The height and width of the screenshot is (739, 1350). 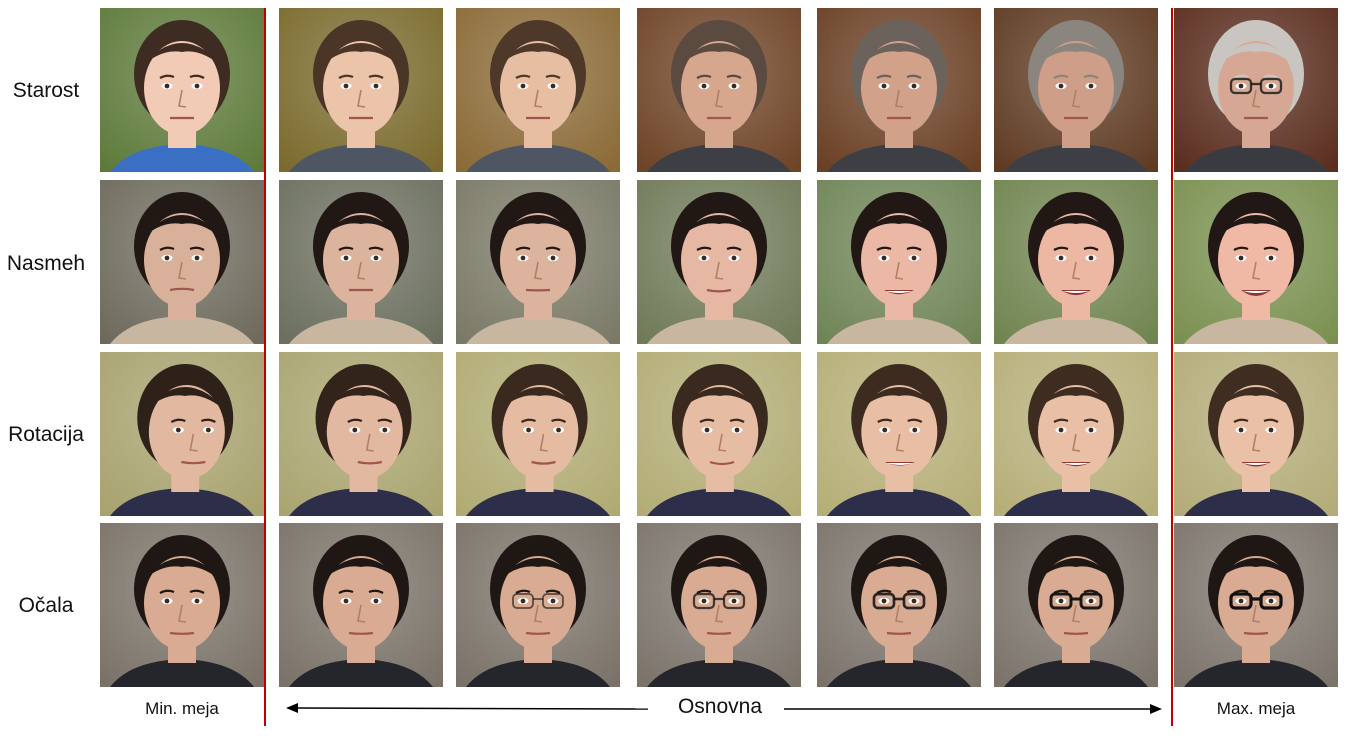 I want to click on left-arrow-line, so click(x=472, y=708).